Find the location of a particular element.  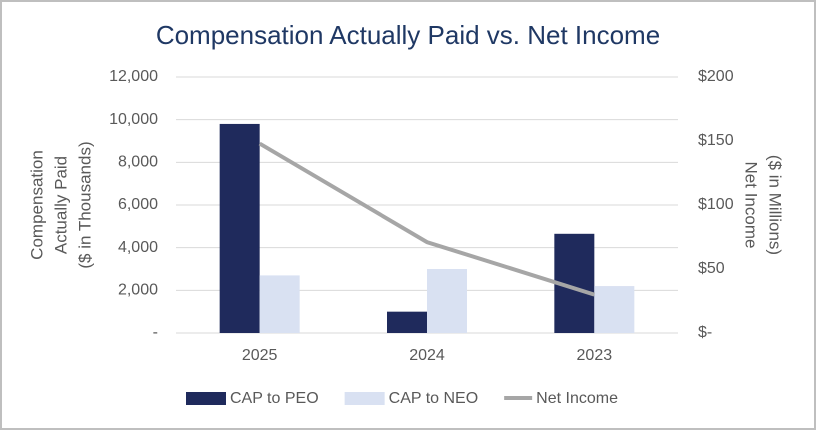

y2-tick-label: $200 is located at coordinates (716, 76).